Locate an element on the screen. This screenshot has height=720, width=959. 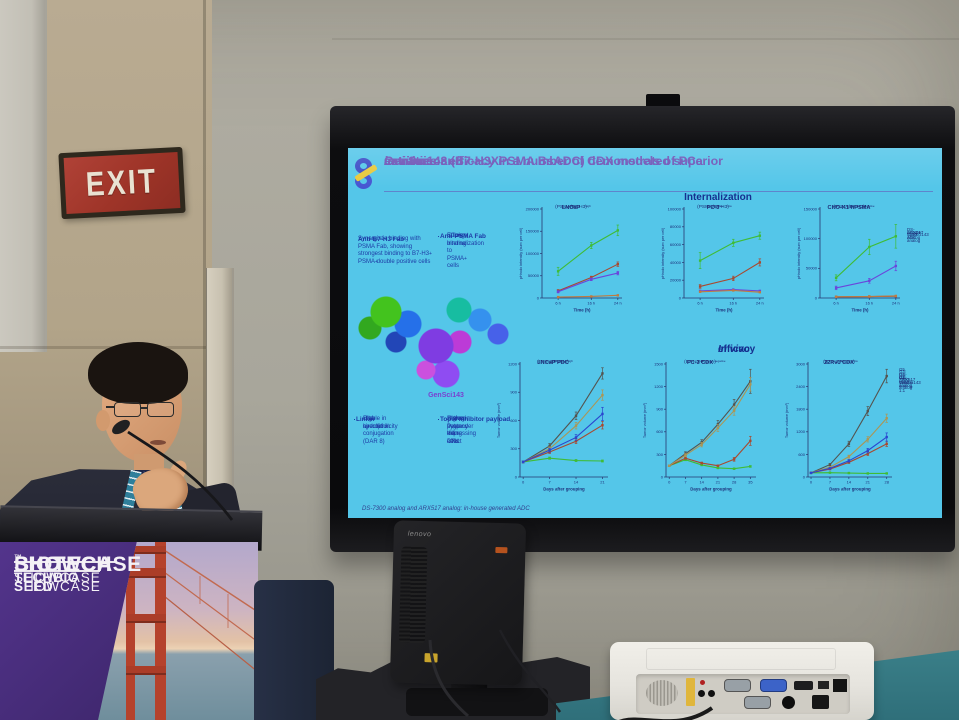
bridge-cables is located at coordinates (210, 611).